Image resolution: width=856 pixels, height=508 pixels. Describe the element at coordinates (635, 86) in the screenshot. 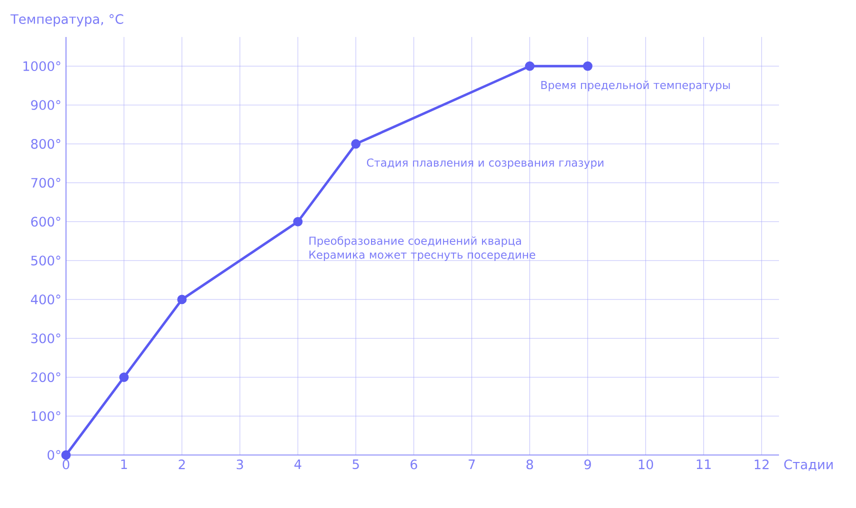

I see `annotation: Время предельной температуры` at that location.